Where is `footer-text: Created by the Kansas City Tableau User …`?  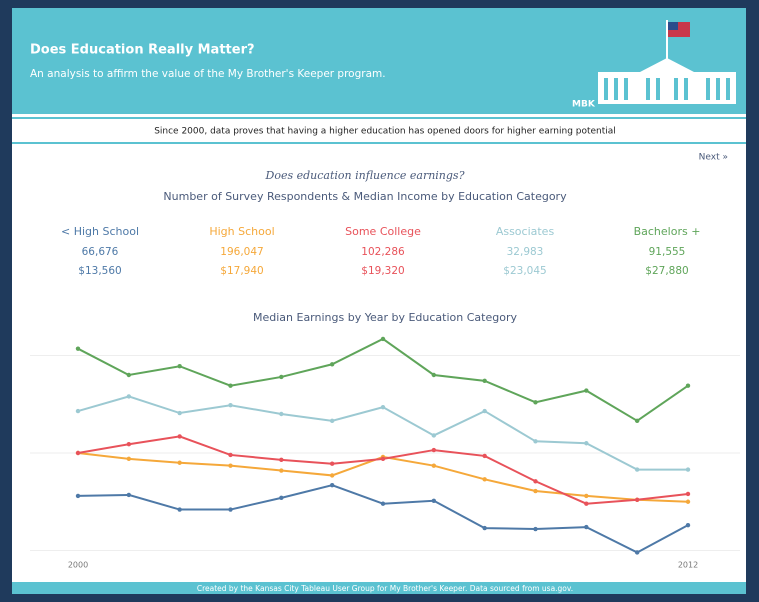
footer-text: Created by the Kansas City Tableau User … is located at coordinates (385, 588).